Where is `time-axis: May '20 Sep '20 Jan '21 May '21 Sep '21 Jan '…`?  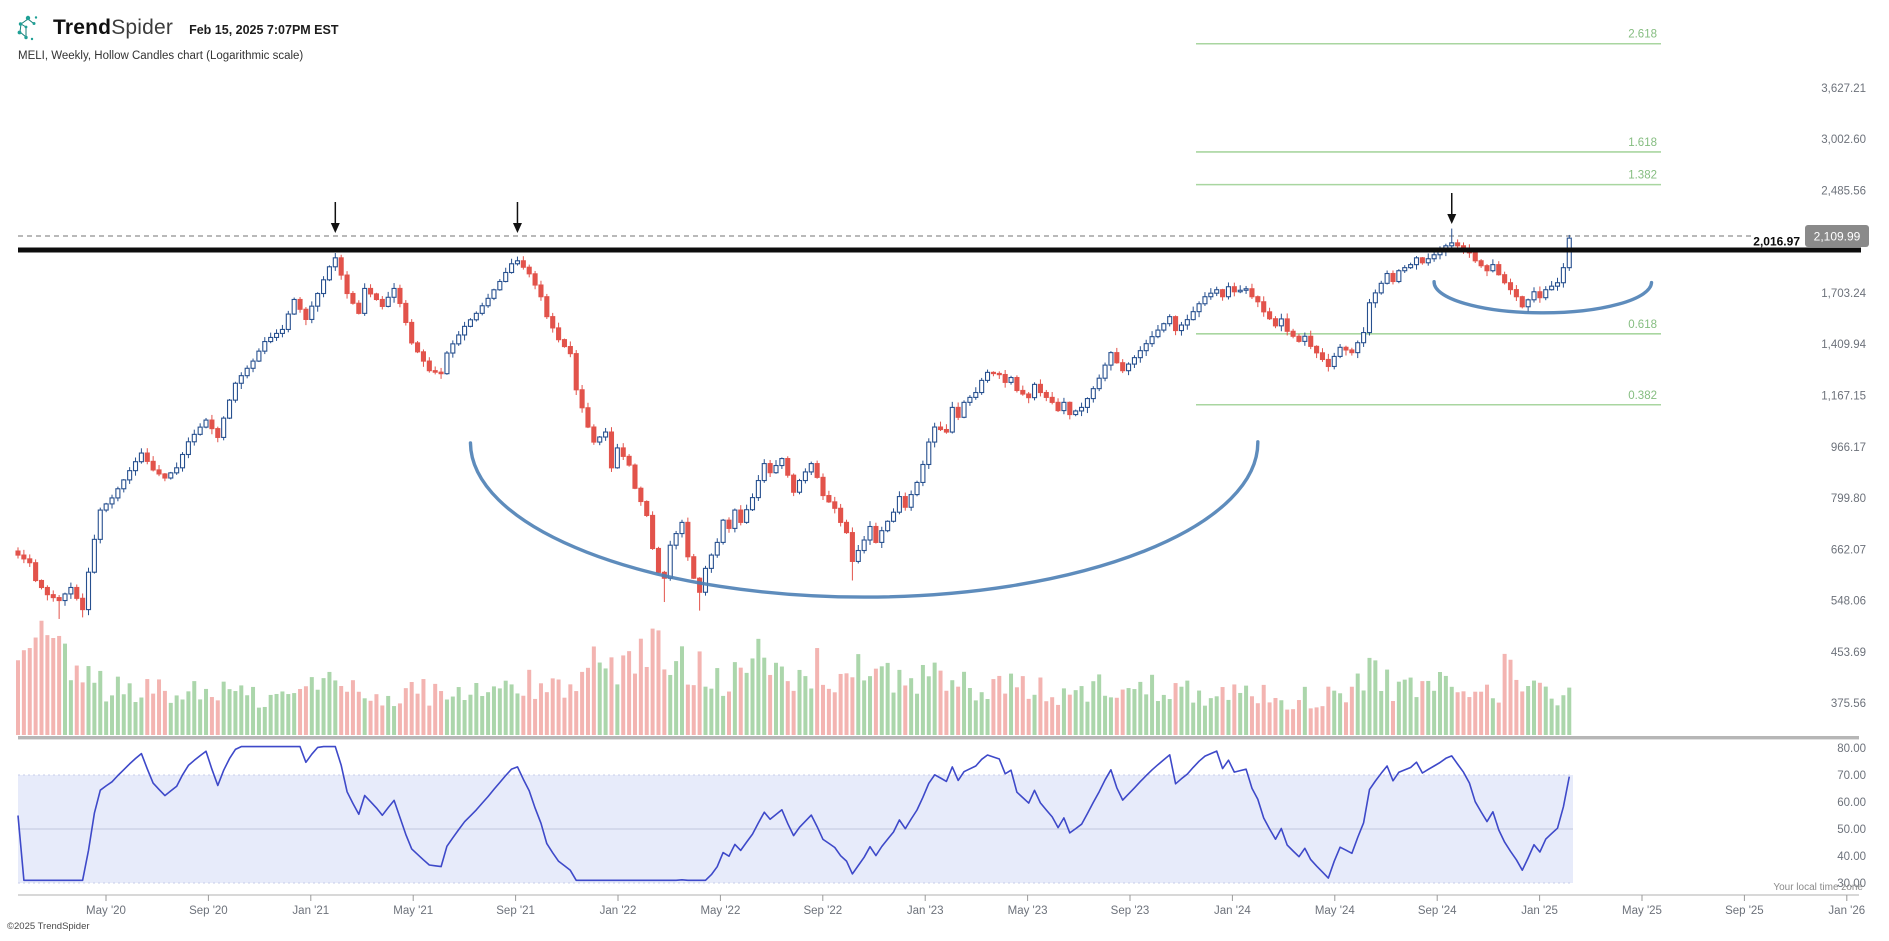 time-axis: May '20 Sep '20 Jan '21 May '21 Sep '21 Jan '… is located at coordinates (941, 905).